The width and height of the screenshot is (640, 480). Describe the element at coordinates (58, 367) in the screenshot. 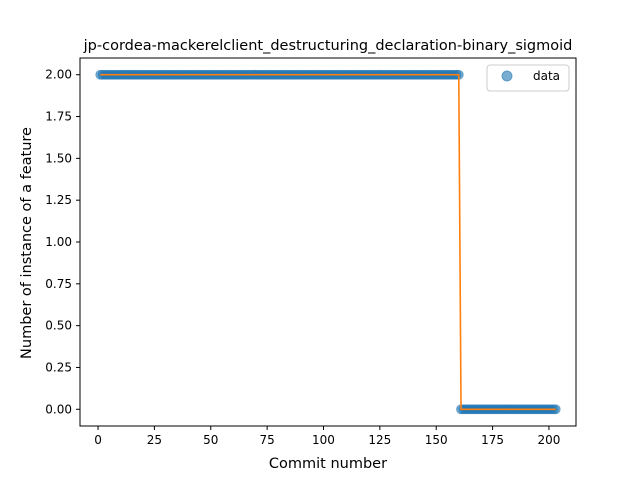

I see `y-tick-label: 0.25` at that location.